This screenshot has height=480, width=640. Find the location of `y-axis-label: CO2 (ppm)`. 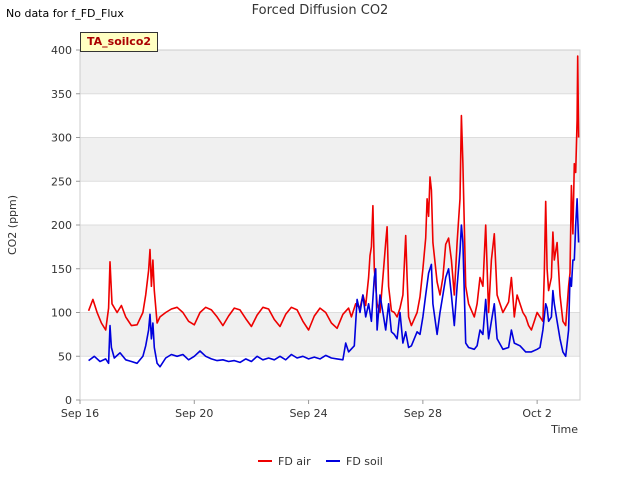

y-axis-label: CO2 (ppm) is located at coordinates (12, 225).